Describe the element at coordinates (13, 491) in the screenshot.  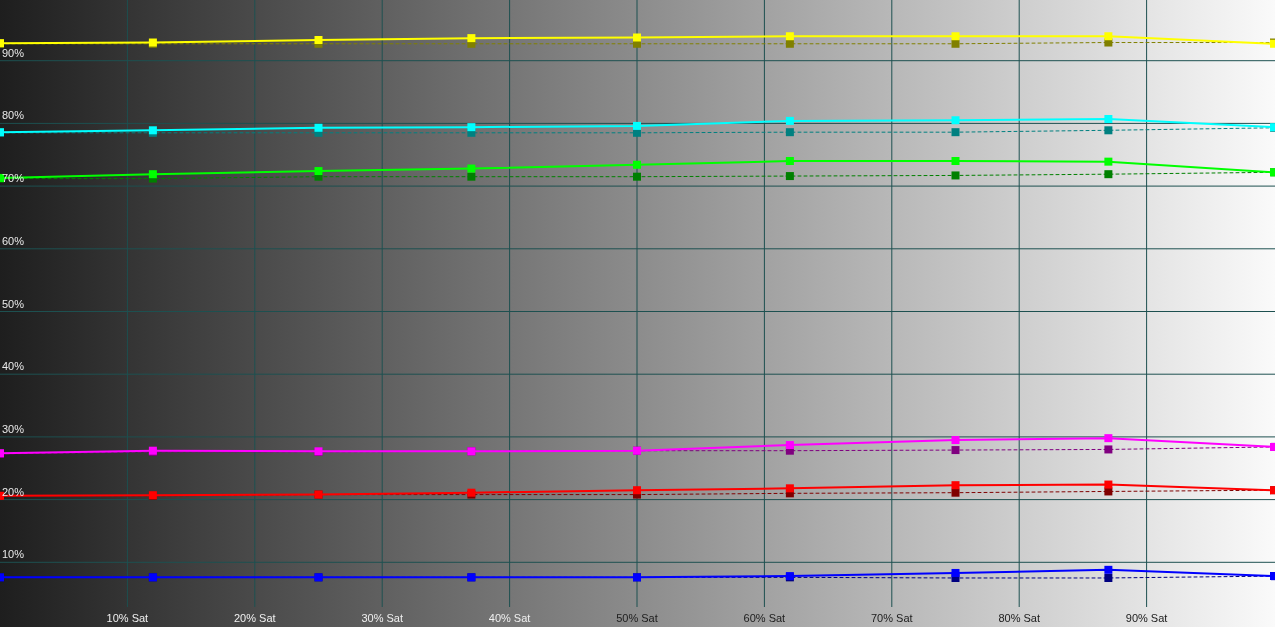
I see `y-tick-label: 20%` at that location.